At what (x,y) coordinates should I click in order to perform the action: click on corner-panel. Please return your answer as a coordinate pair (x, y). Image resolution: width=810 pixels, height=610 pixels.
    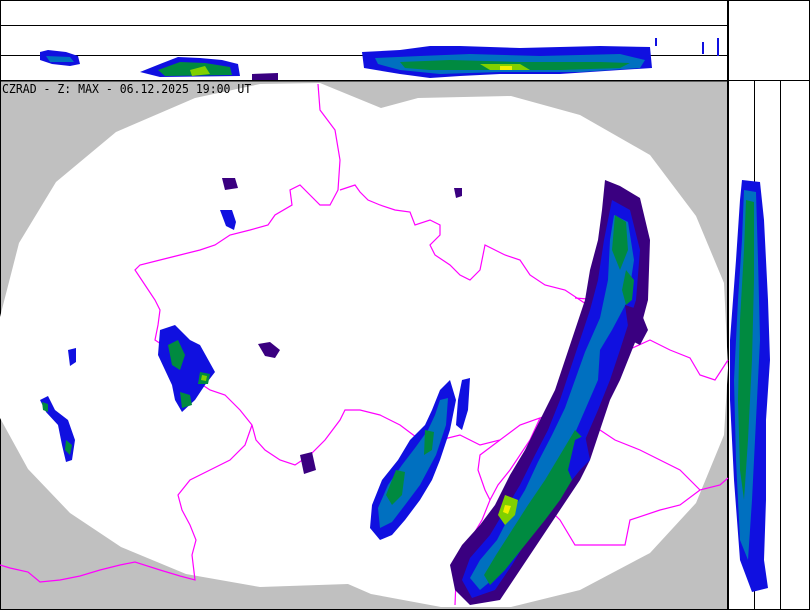
    Looking at the image, I should click on (769, 40).